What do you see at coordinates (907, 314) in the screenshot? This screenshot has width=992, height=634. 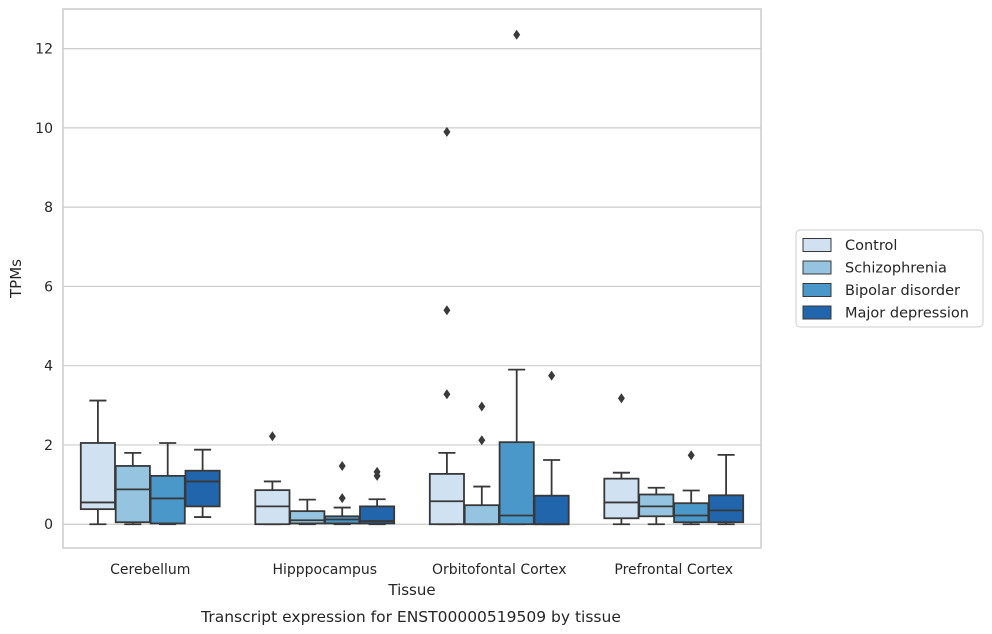 I see `legend-label: Major depression` at bounding box center [907, 314].